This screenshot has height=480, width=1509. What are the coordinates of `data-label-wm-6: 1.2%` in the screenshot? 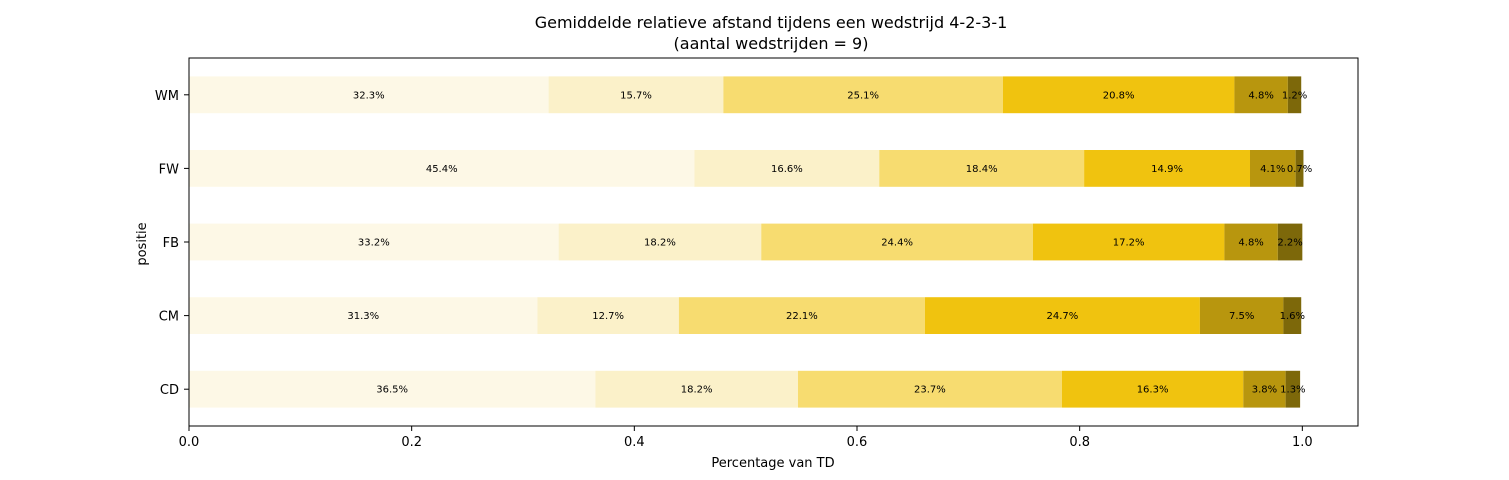 It's located at (1294, 95).